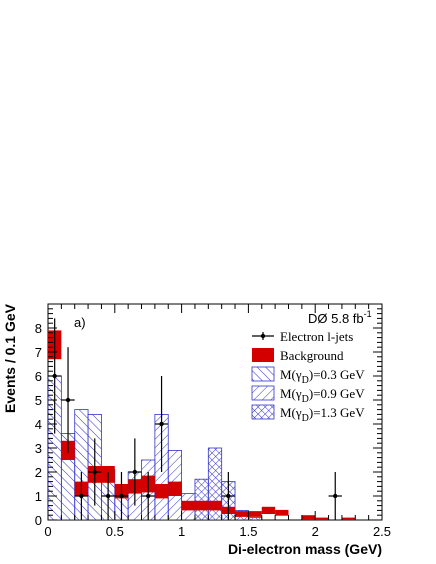 The width and height of the screenshot is (436, 564). What do you see at coordinates (38, 328) in the screenshot?
I see `y-tick-label: 8` at bounding box center [38, 328].